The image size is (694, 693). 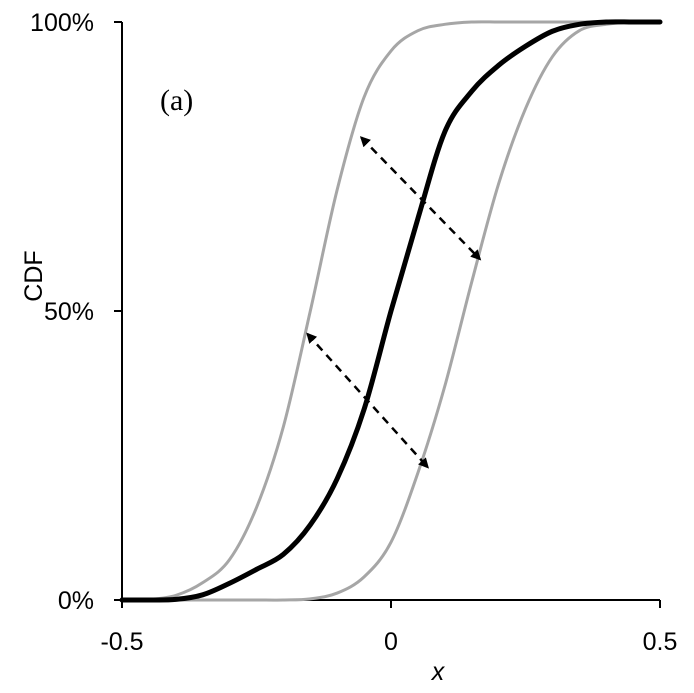 What do you see at coordinates (69, 312) in the screenshot?
I see `y-tick-label: 50%` at bounding box center [69, 312].